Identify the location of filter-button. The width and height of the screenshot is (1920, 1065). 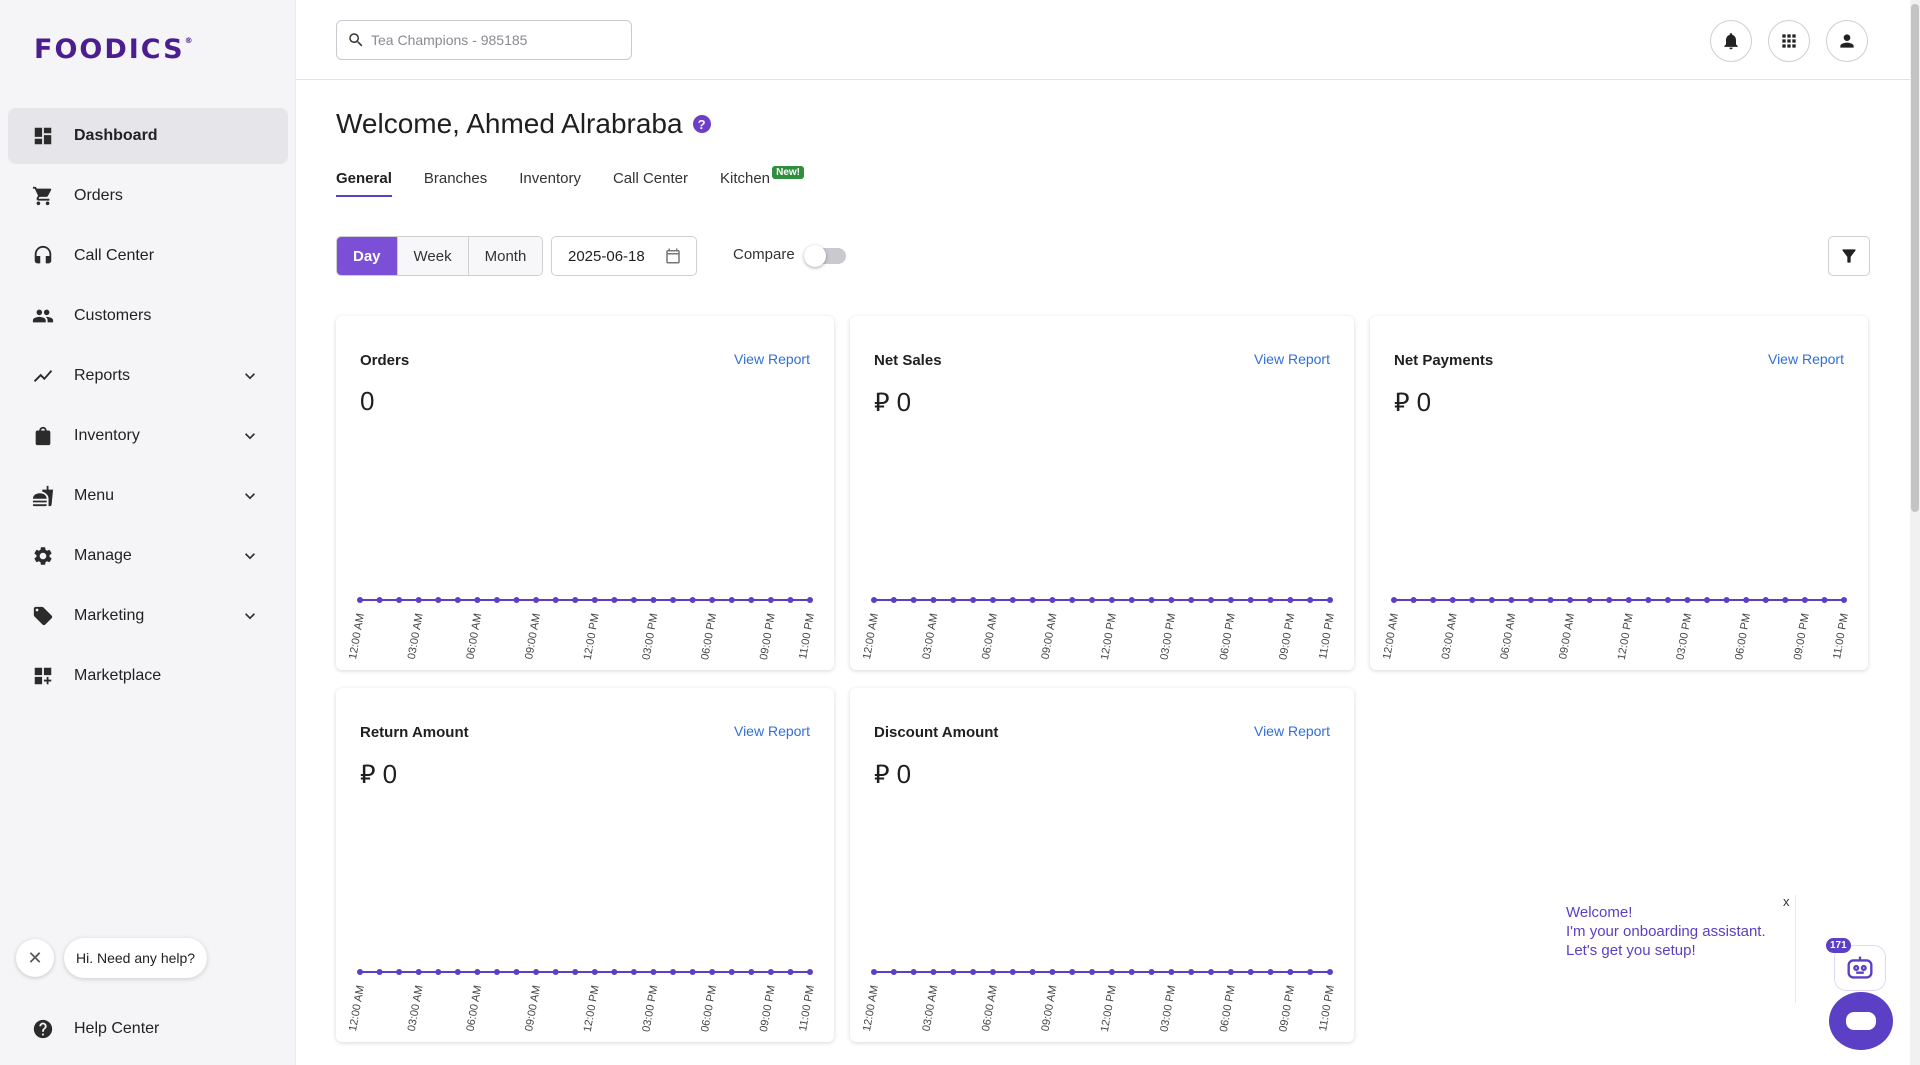
(1849, 256).